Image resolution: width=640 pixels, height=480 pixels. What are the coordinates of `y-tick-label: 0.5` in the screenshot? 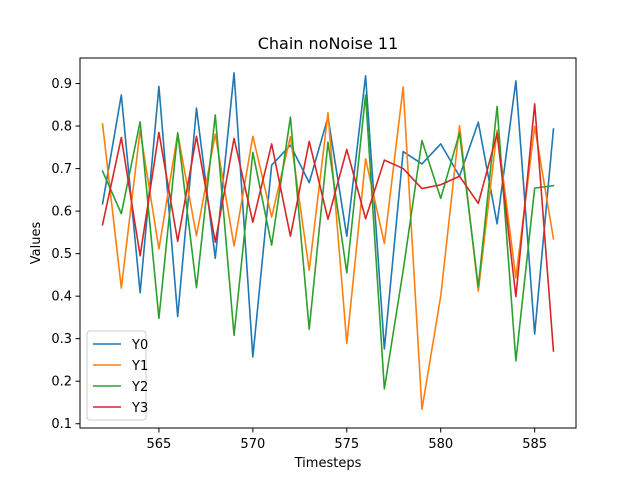 It's located at (61, 254).